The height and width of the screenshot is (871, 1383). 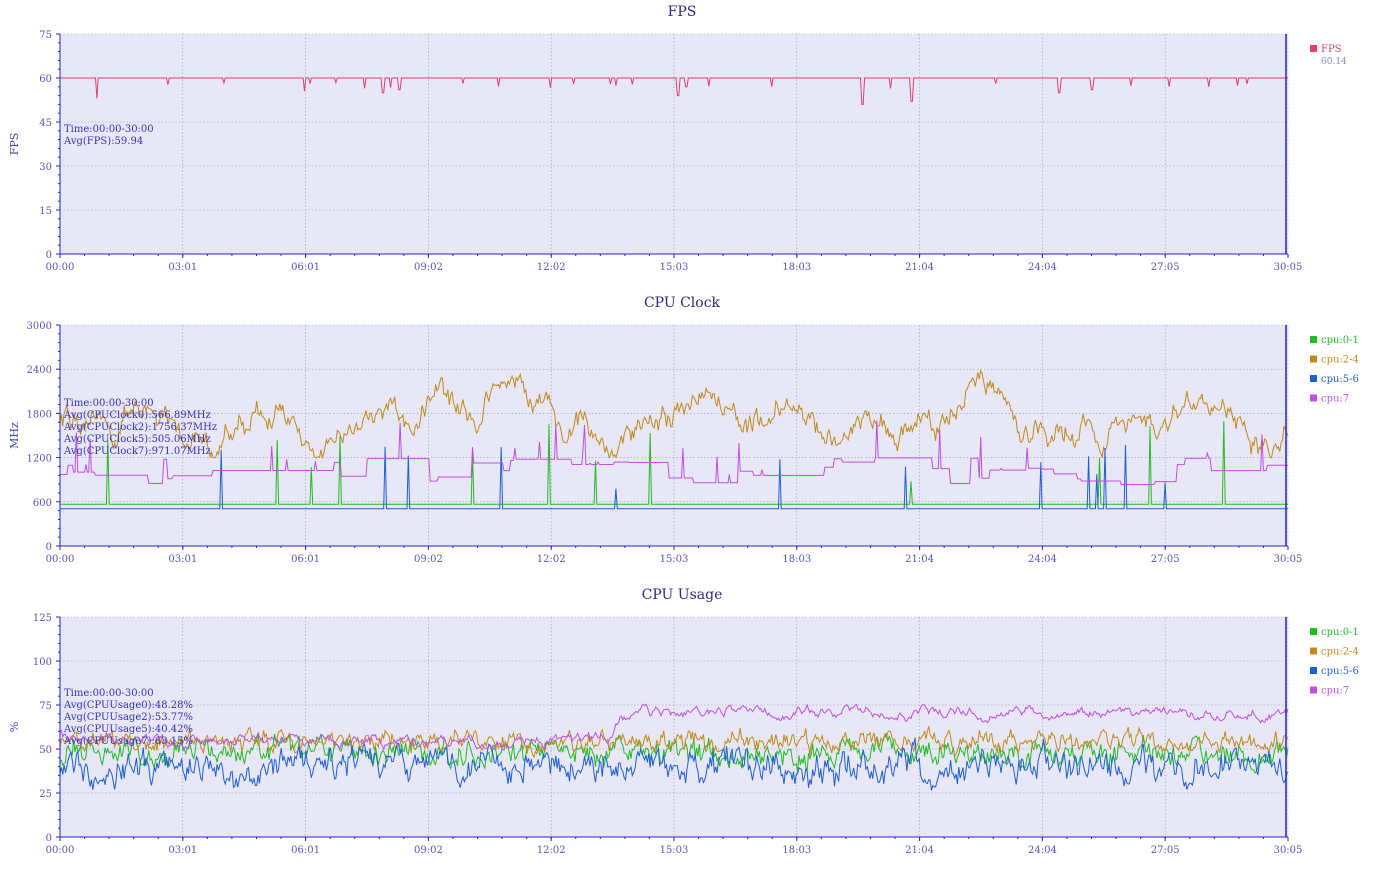 What do you see at coordinates (45, 123) in the screenshot?
I see `y-tick-label: 45` at bounding box center [45, 123].